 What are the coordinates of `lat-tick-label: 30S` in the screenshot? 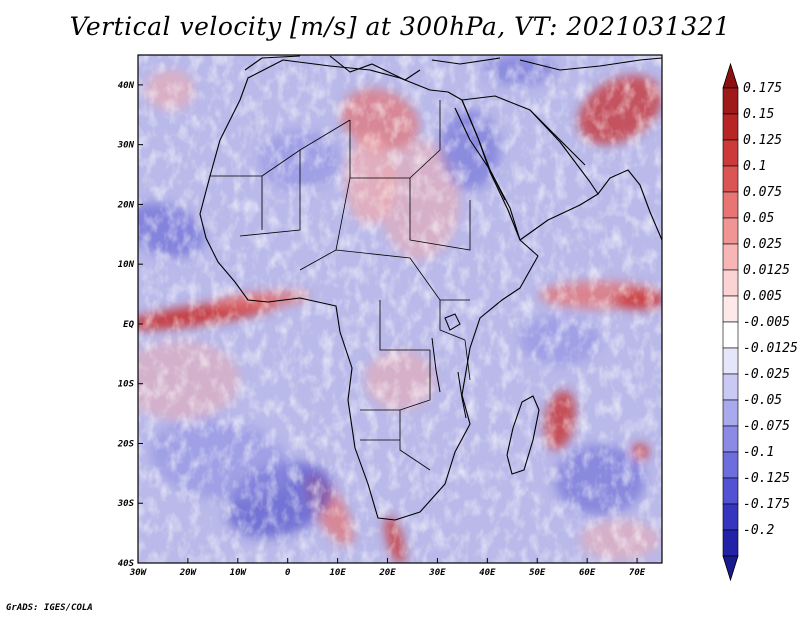 It's located at (126, 504).